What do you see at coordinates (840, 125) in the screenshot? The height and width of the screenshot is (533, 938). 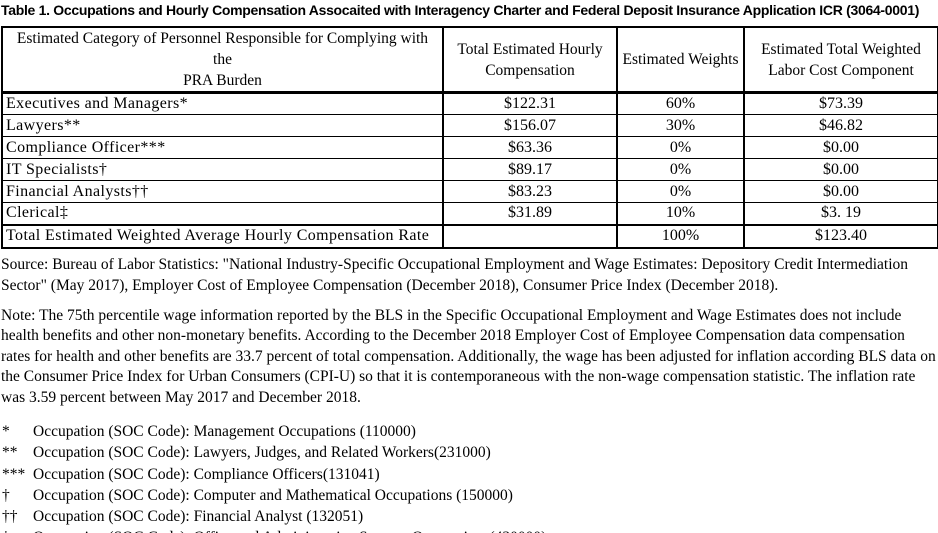 I see `weighted-cost-cell: $46.82` at bounding box center [840, 125].